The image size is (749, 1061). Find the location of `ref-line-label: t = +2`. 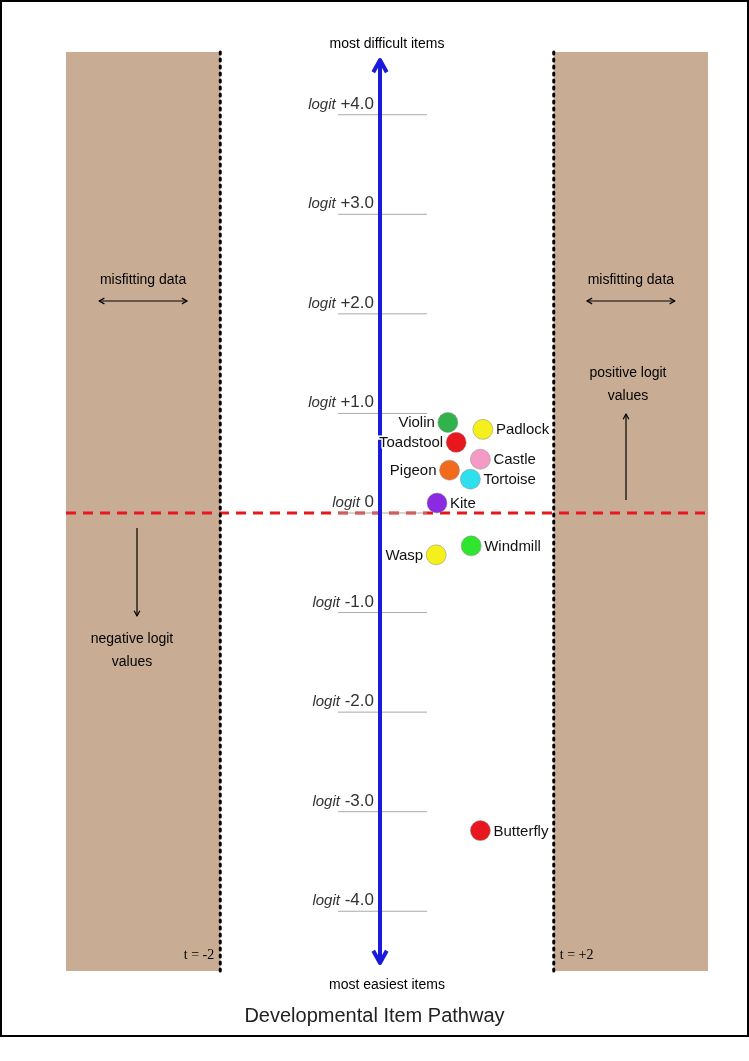

ref-line-label: t = +2 is located at coordinates (576, 954).